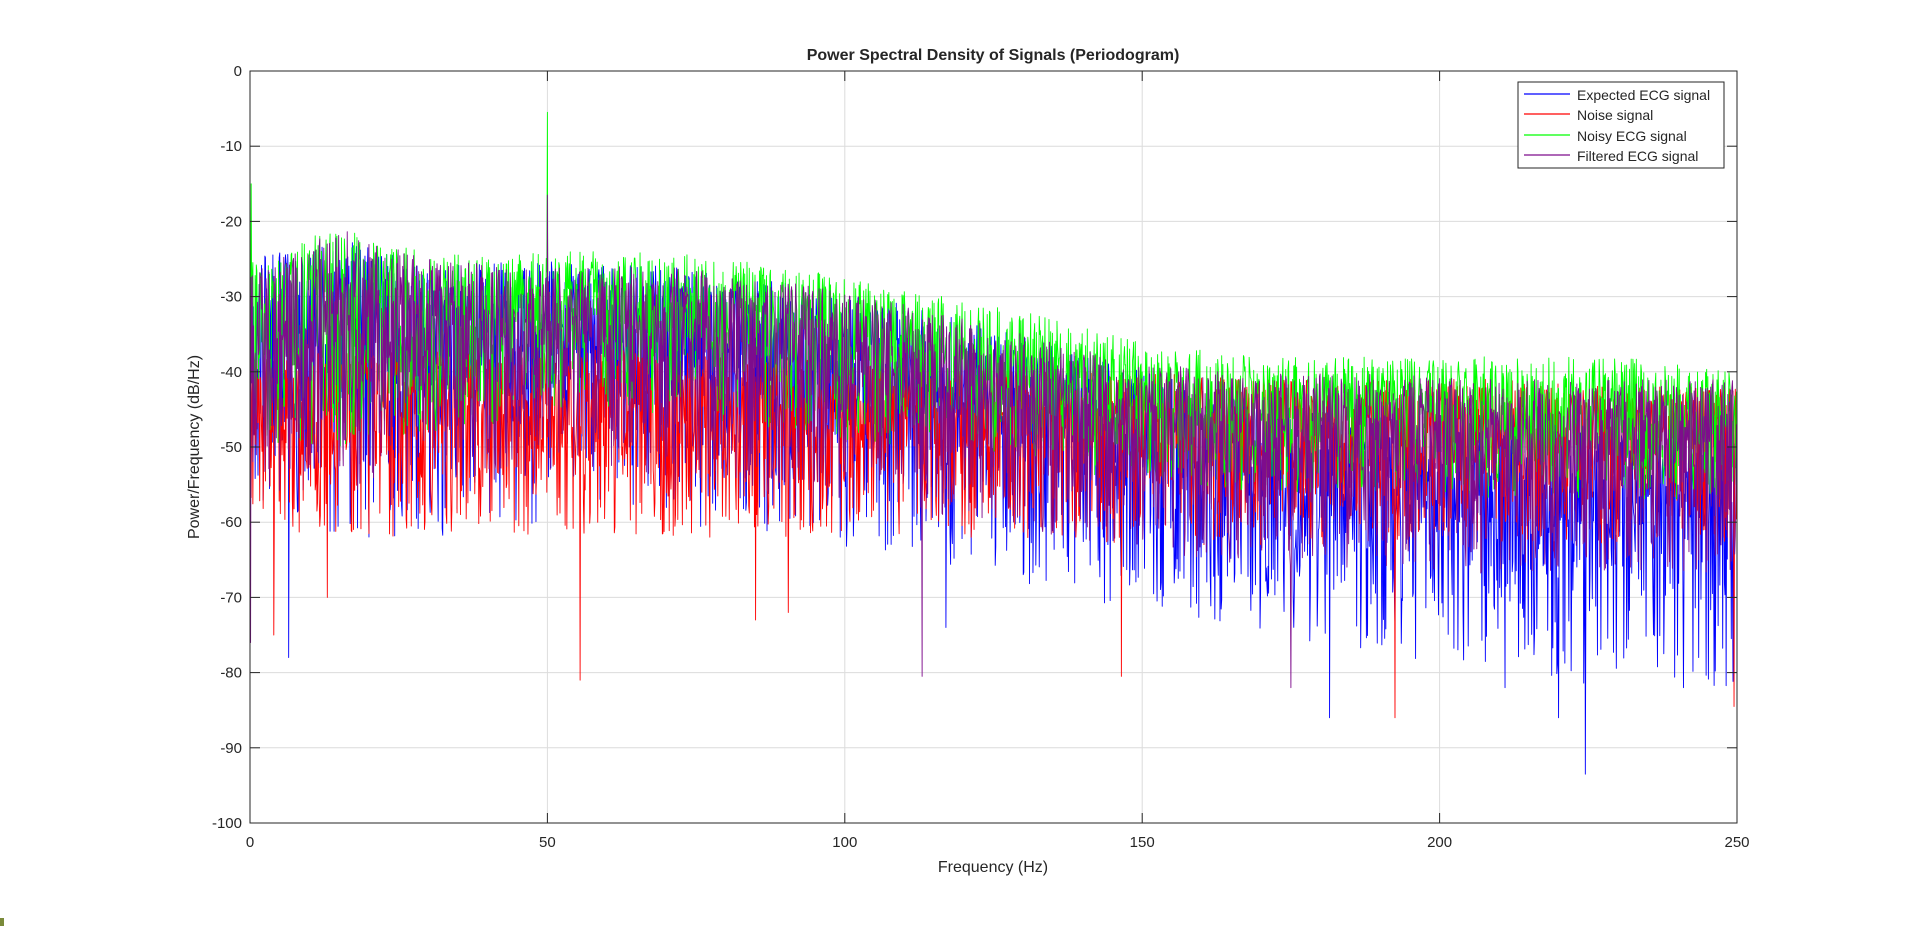  Describe the element at coordinates (231, 297) in the screenshot. I see `y-tick-label: -30` at that location.